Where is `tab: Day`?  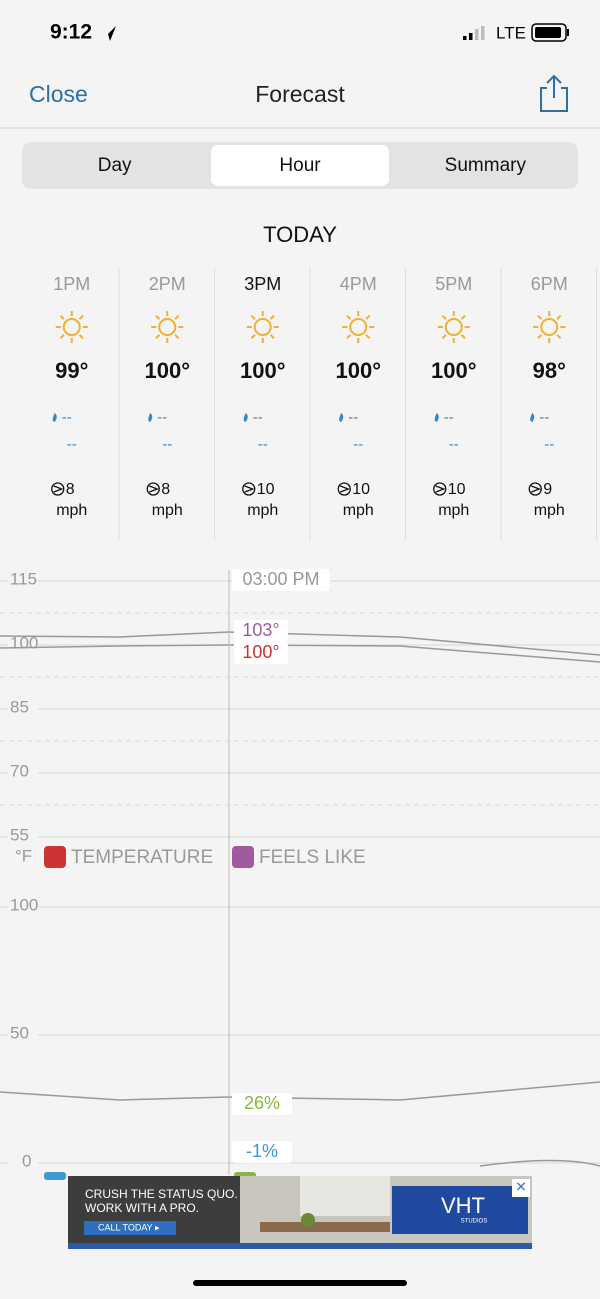
tab: Day is located at coordinates (115, 165).